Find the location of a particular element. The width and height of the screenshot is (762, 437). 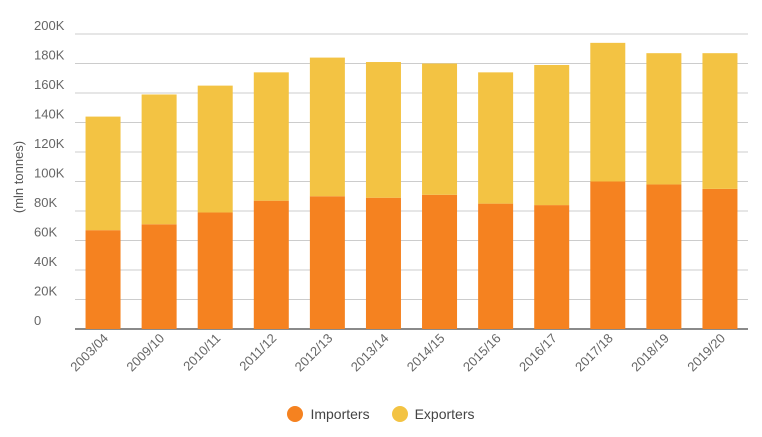

x-tick-label: 2015/16 is located at coordinates (482, 353).